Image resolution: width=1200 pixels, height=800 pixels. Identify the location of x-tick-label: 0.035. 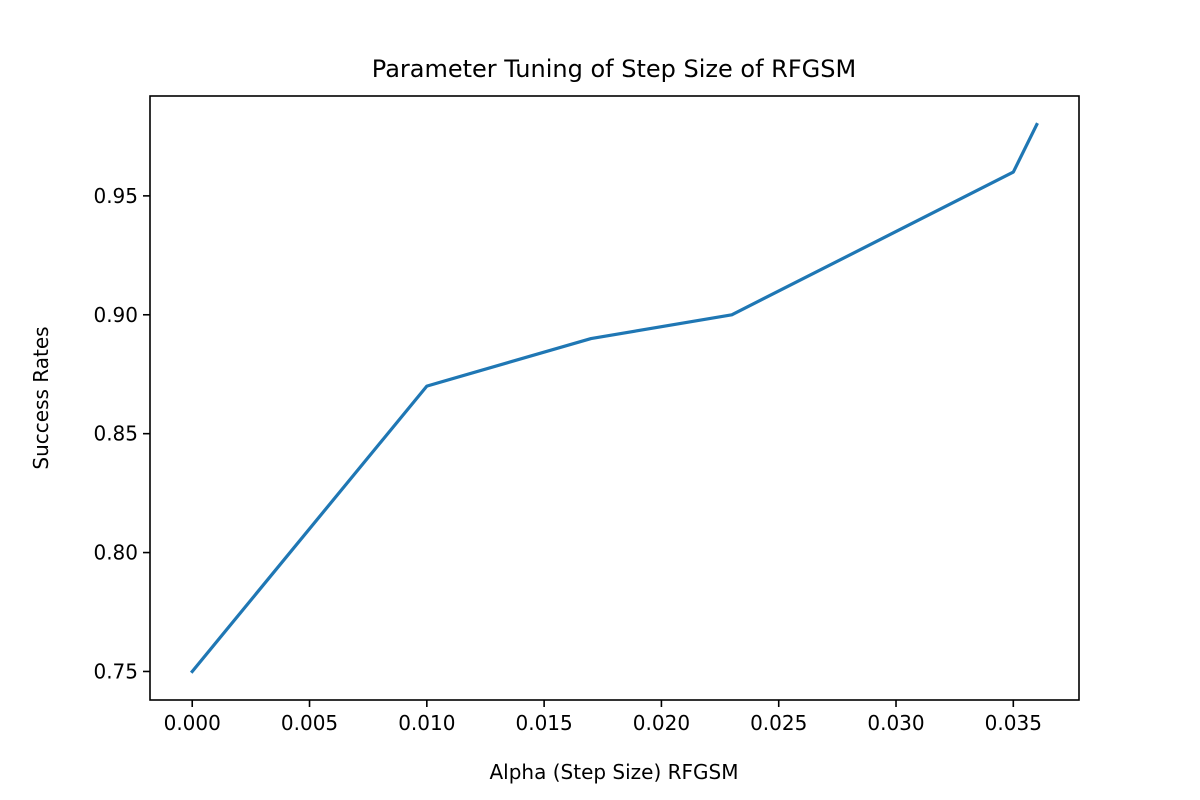
(1013, 723).